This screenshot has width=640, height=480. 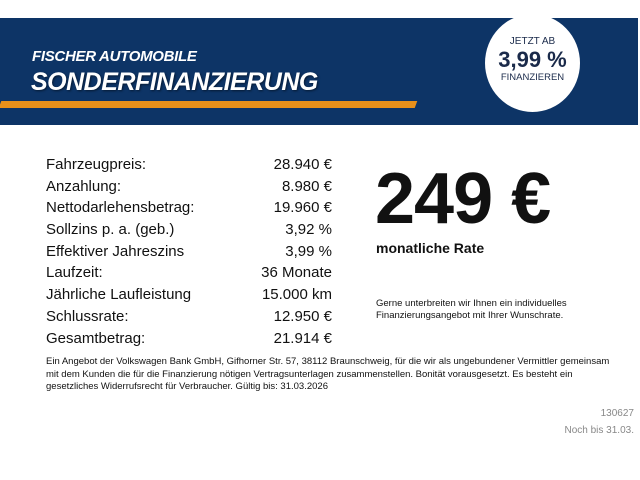 What do you see at coordinates (189, 187) in the screenshot?
I see `table-row: Anzahlung: 8.980 €` at bounding box center [189, 187].